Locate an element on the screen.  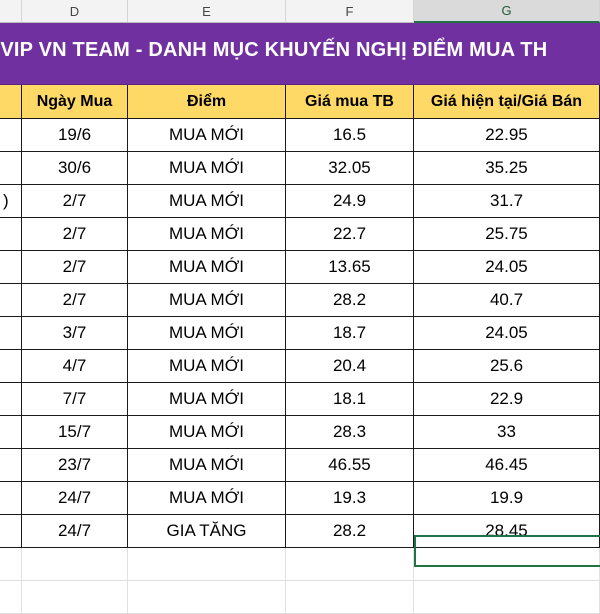
table-row: 2/7 MUA MỚI 22.7 25.75 is located at coordinates (300, 234).